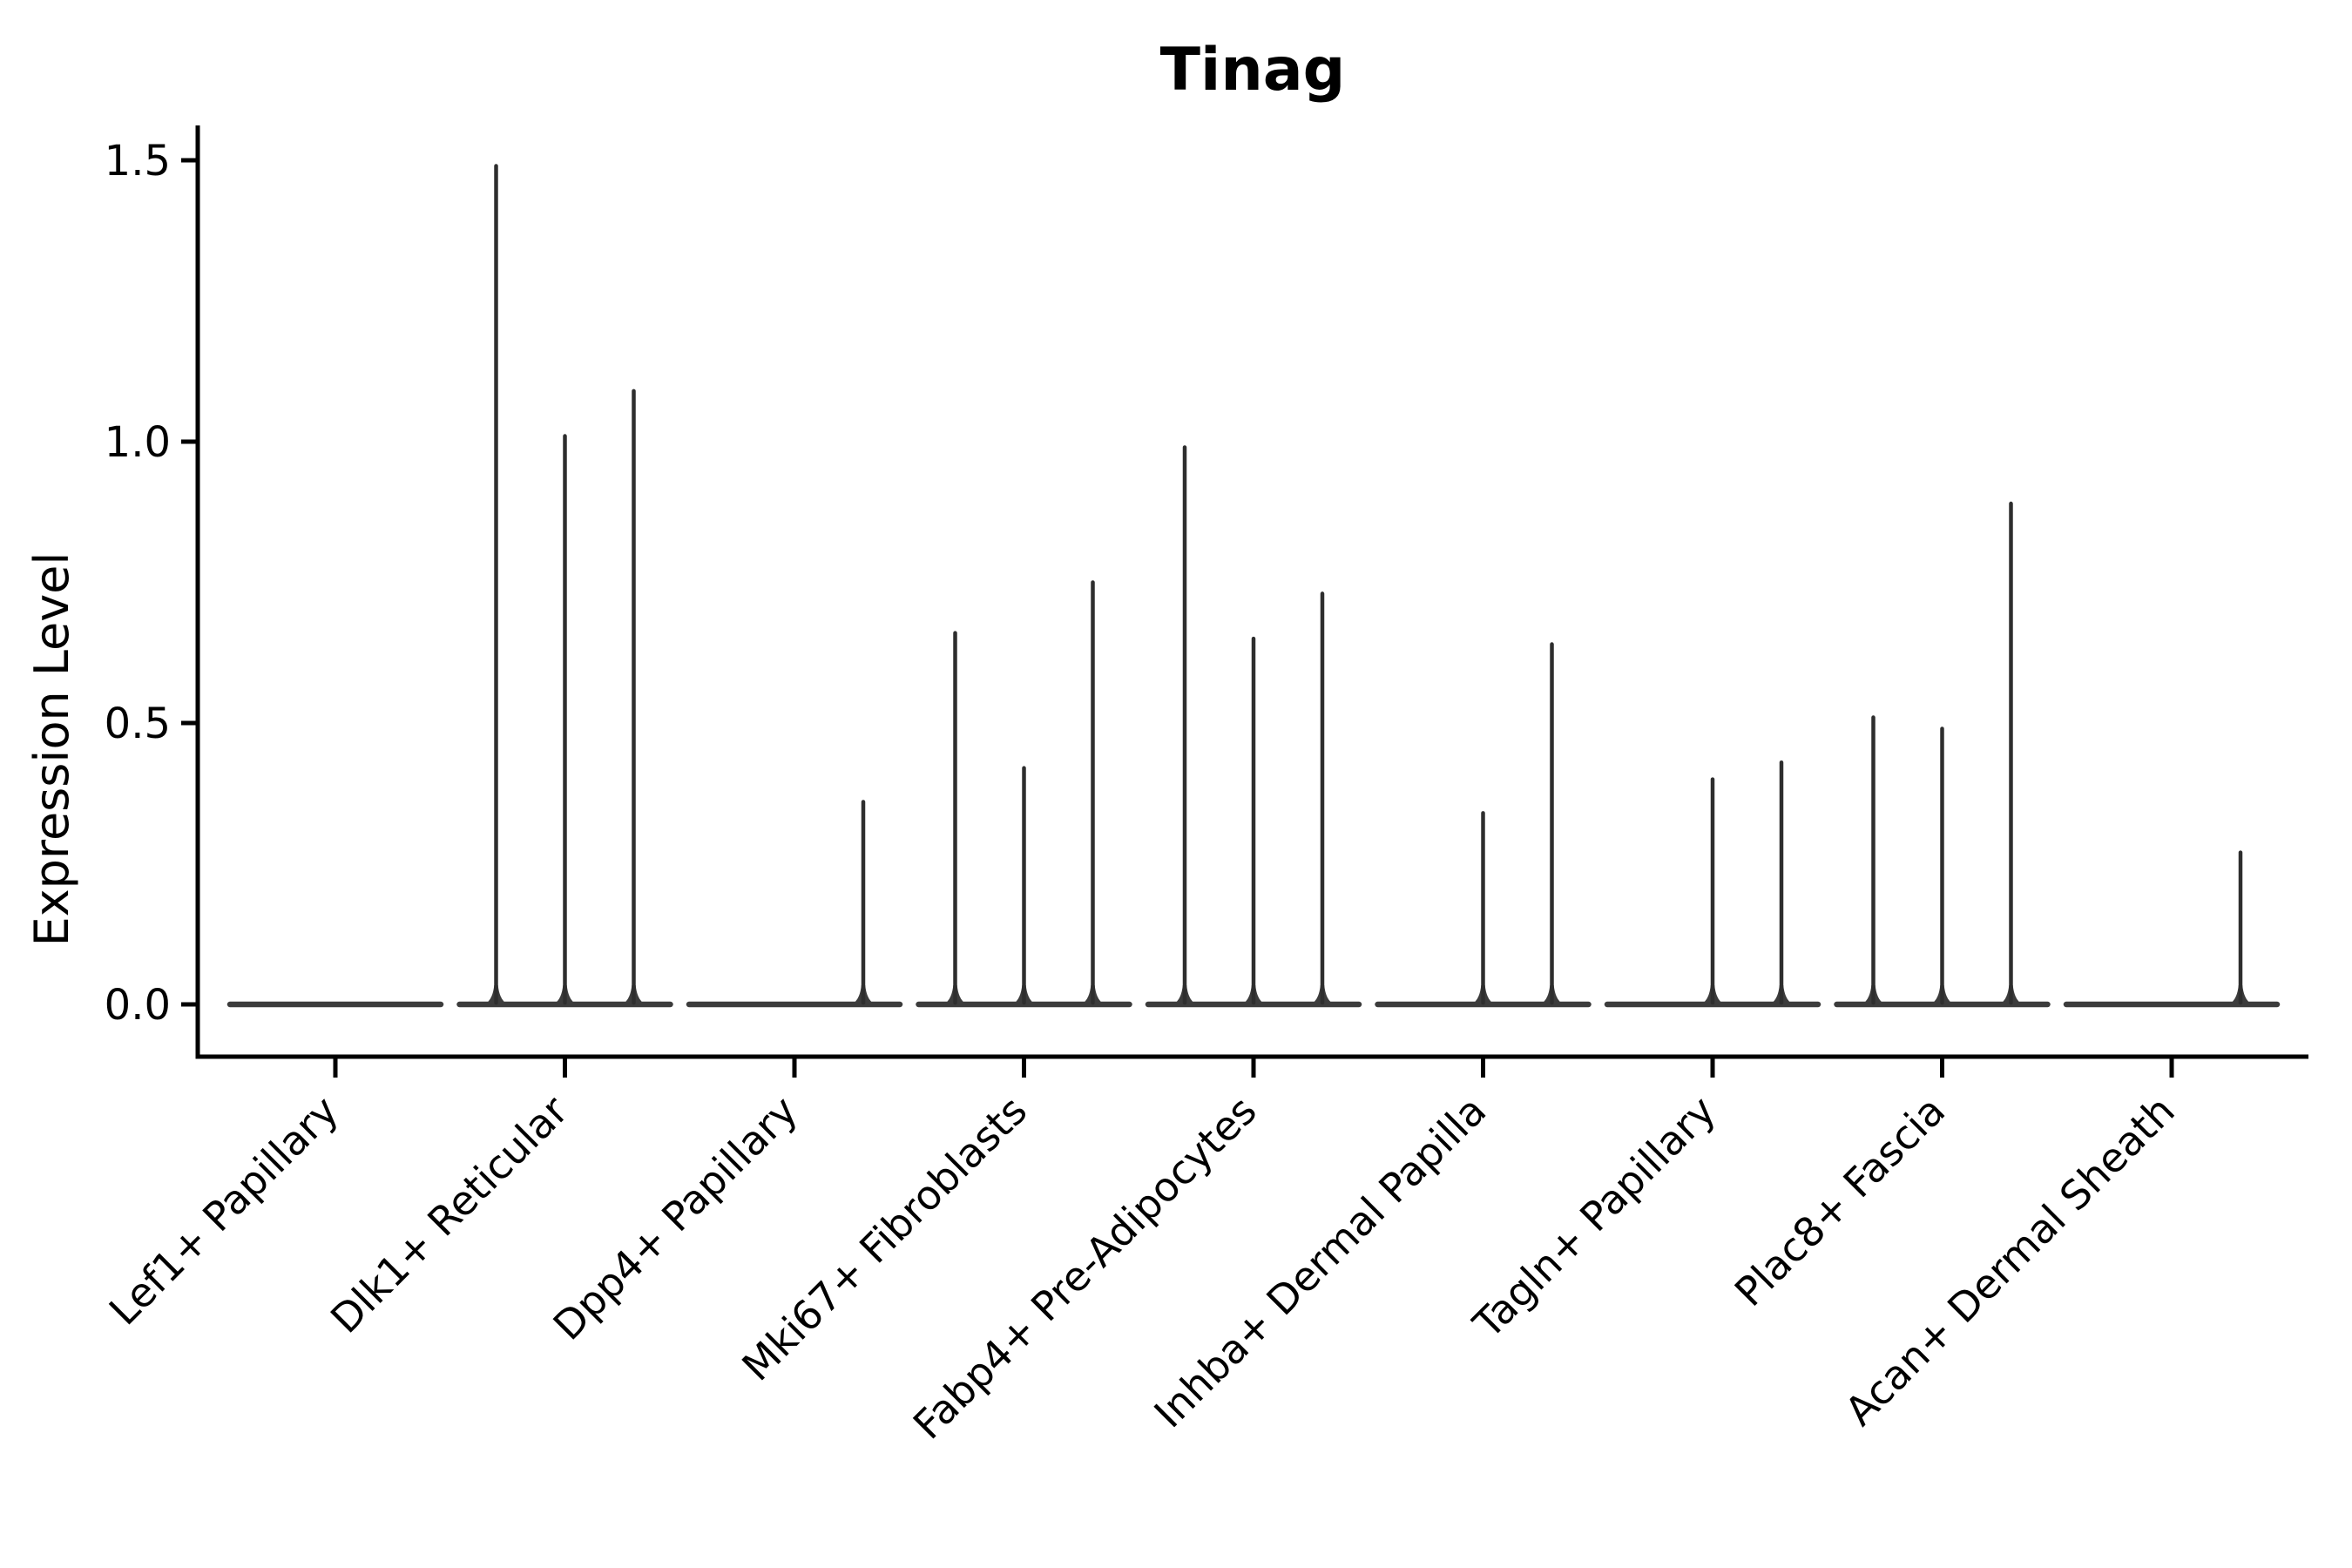  I want to click on y-tick-label: 1.5, so click(138, 161).